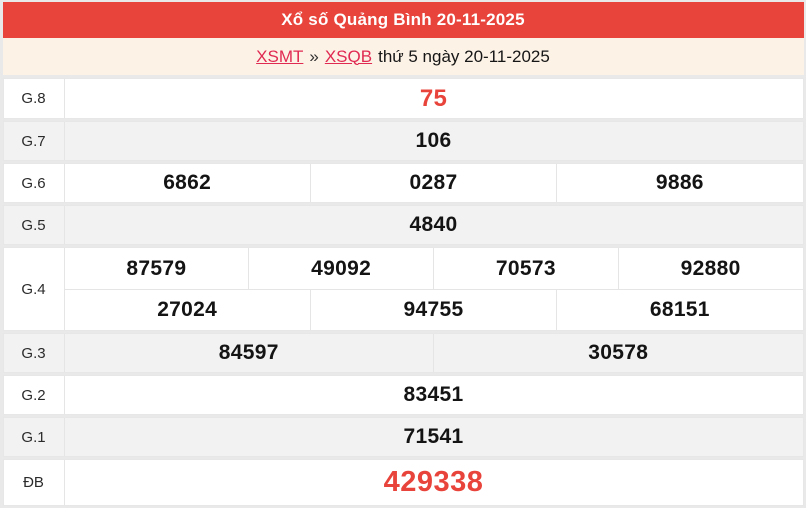 Image resolution: width=806 pixels, height=508 pixels. What do you see at coordinates (618, 353) in the screenshot?
I see `prize-number: 30578` at bounding box center [618, 353].